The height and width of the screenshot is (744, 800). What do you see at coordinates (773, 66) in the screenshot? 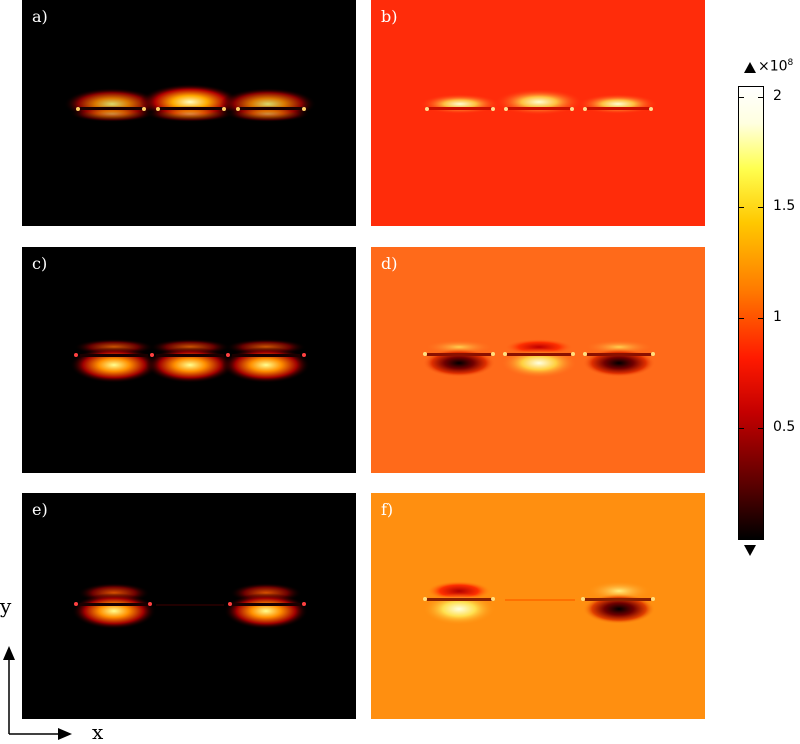
I see `colorbar-multiplier-base: ×10` at bounding box center [773, 66].